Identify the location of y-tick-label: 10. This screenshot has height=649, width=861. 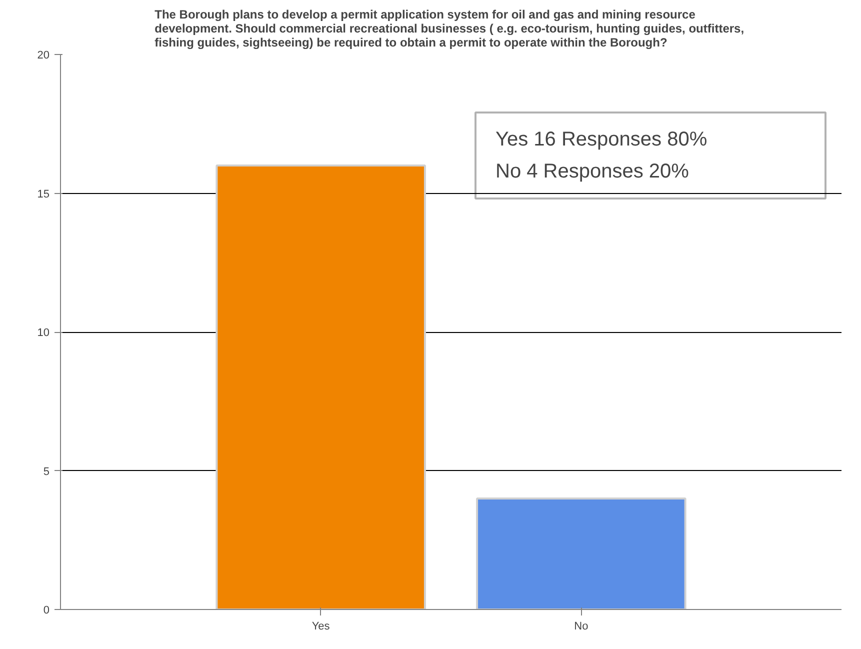
(43, 333).